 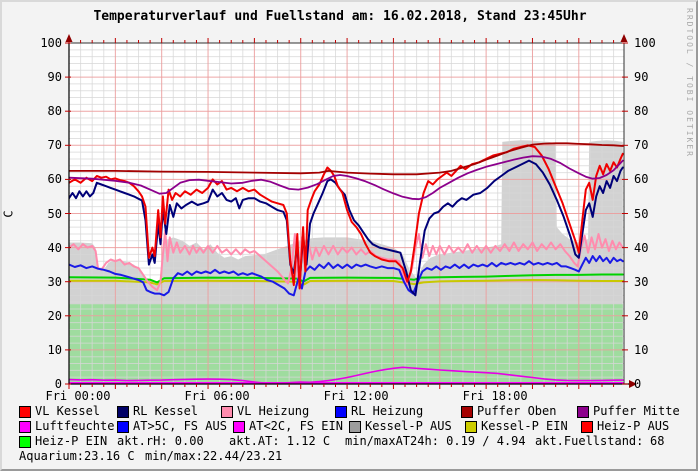 I want to click on y-tick-label-left: 90, so click(x=54, y=77).